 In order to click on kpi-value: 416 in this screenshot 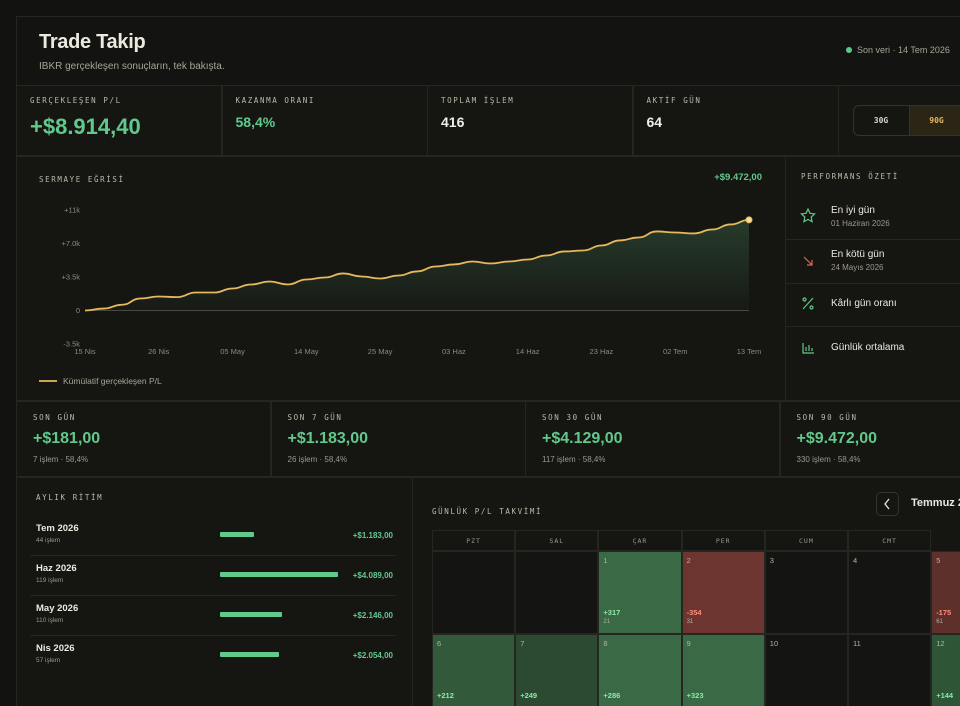, I will do `click(453, 122)`.